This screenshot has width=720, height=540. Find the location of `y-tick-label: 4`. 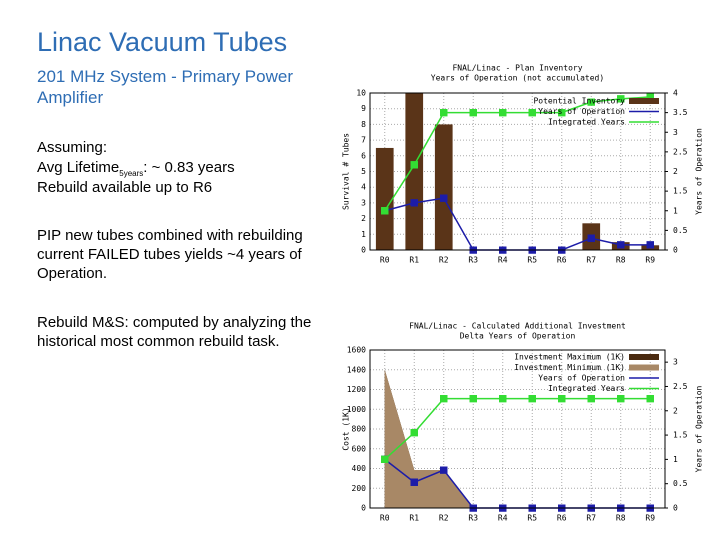

y-tick-label: 4 is located at coordinates (363, 187).